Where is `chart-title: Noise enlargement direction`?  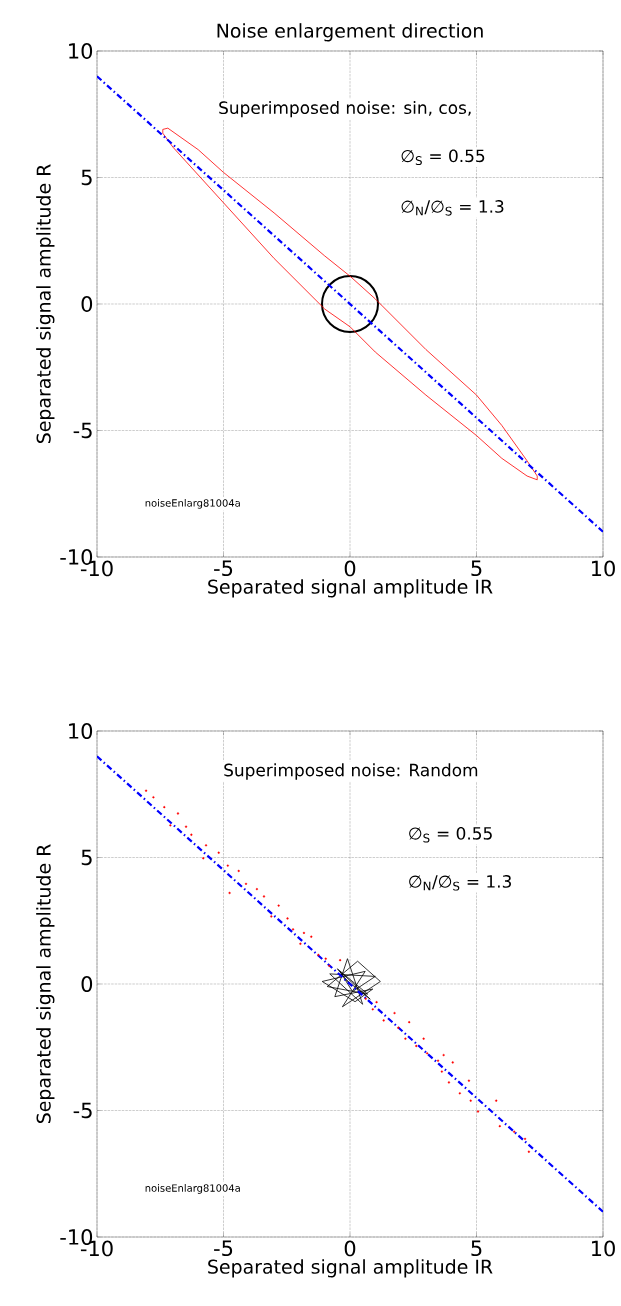
chart-title: Noise enlargement direction is located at coordinates (350, 32).